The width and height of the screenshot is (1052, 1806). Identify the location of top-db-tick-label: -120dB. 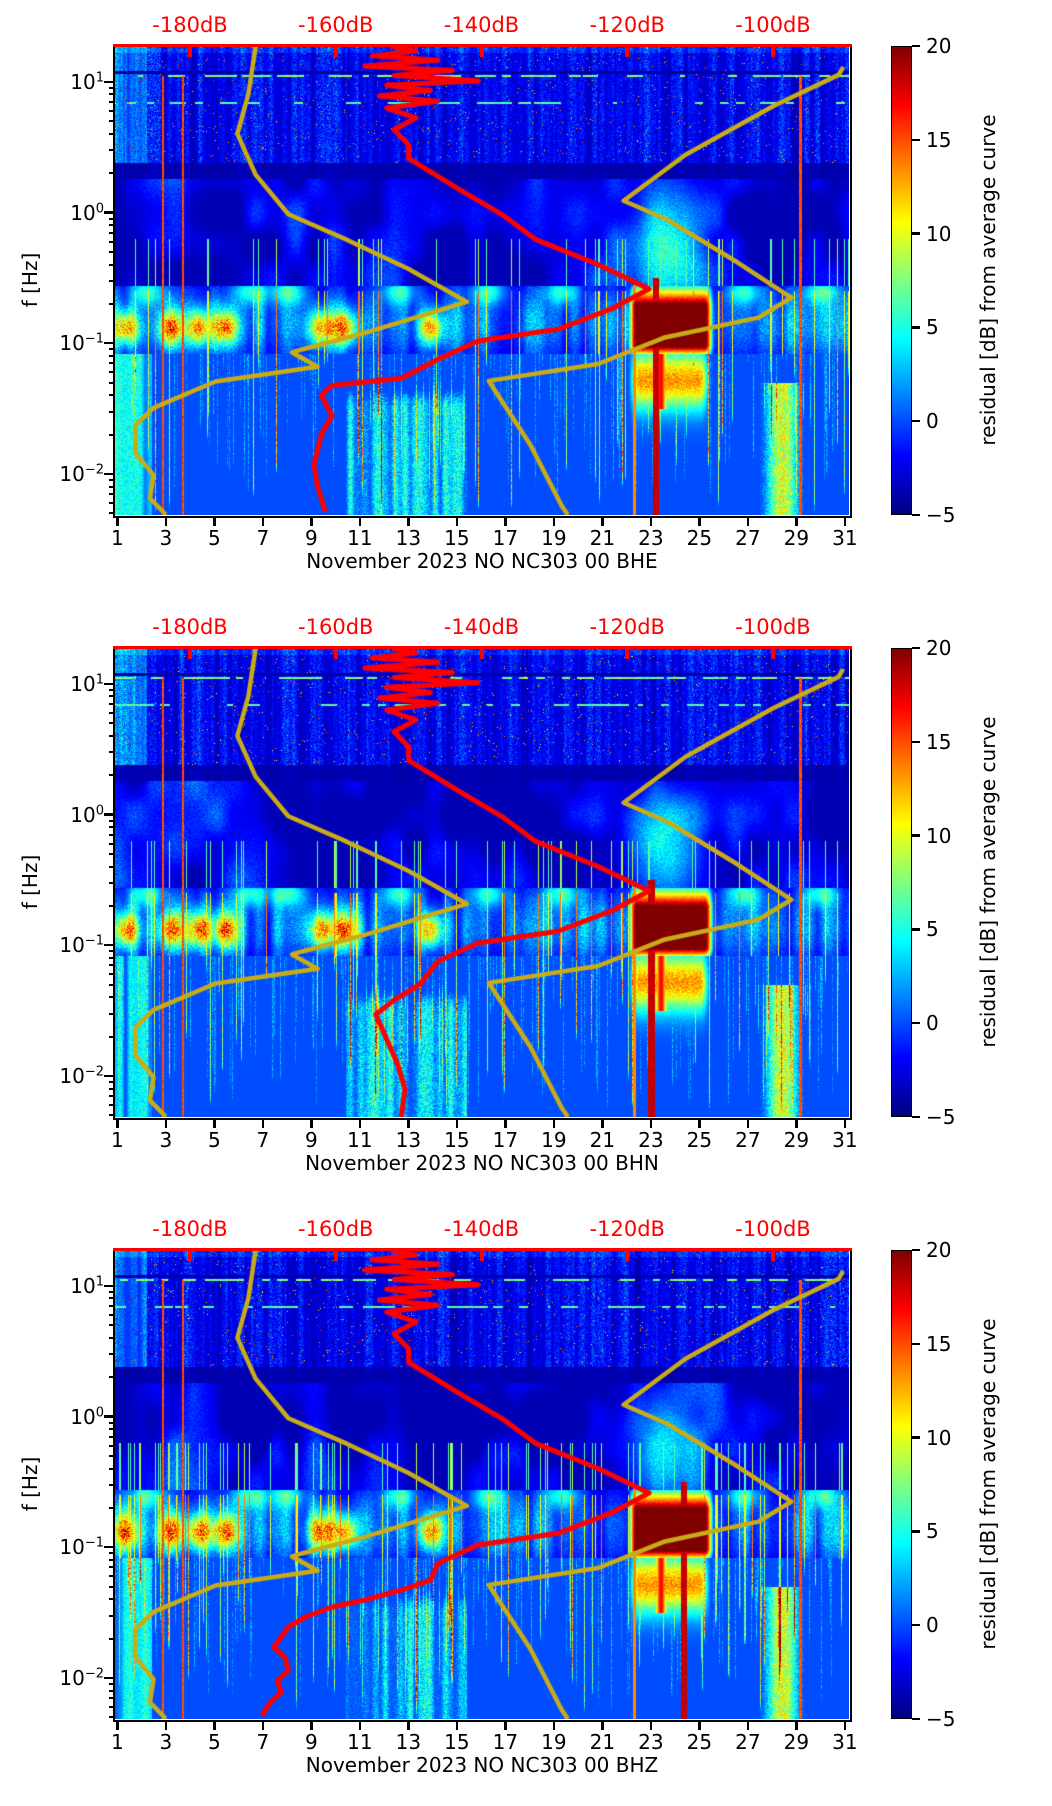
(627, 1229).